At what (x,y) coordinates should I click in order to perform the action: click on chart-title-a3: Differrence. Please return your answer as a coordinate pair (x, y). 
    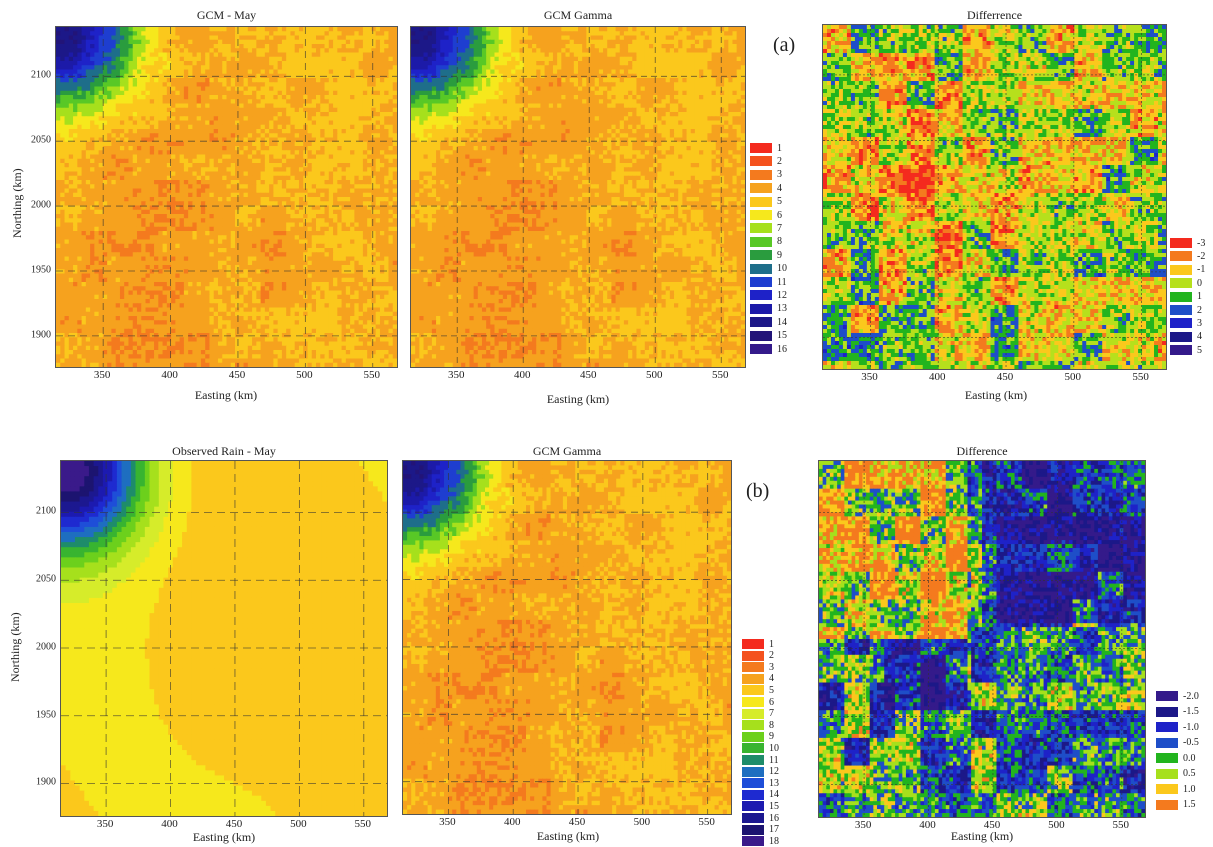
    Looking at the image, I should click on (994, 15).